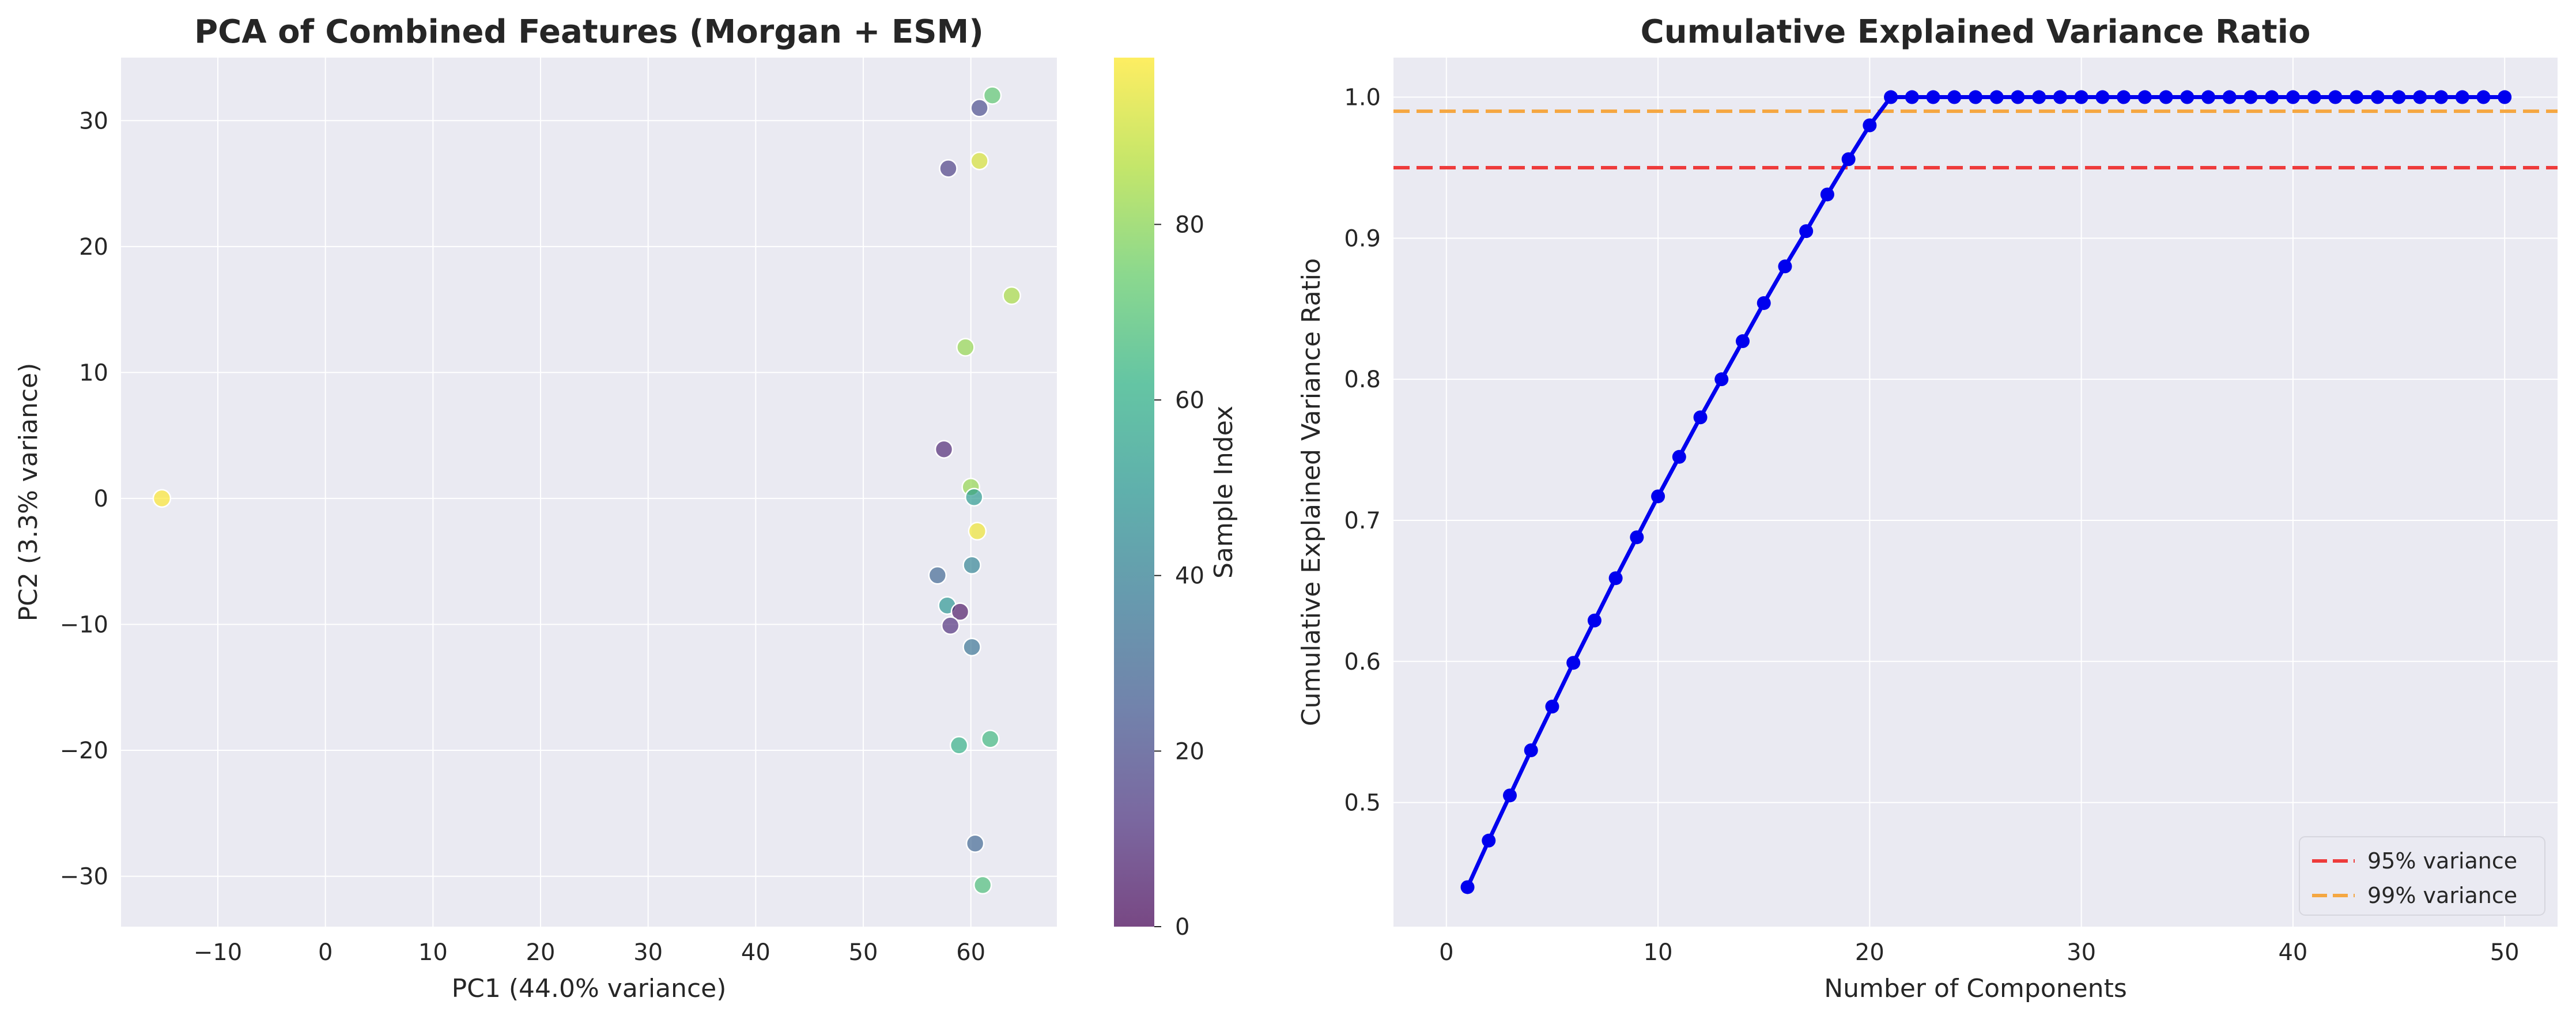  Describe the element at coordinates (2081, 953) in the screenshot. I see `cev-x-tick-label: 30` at that location.